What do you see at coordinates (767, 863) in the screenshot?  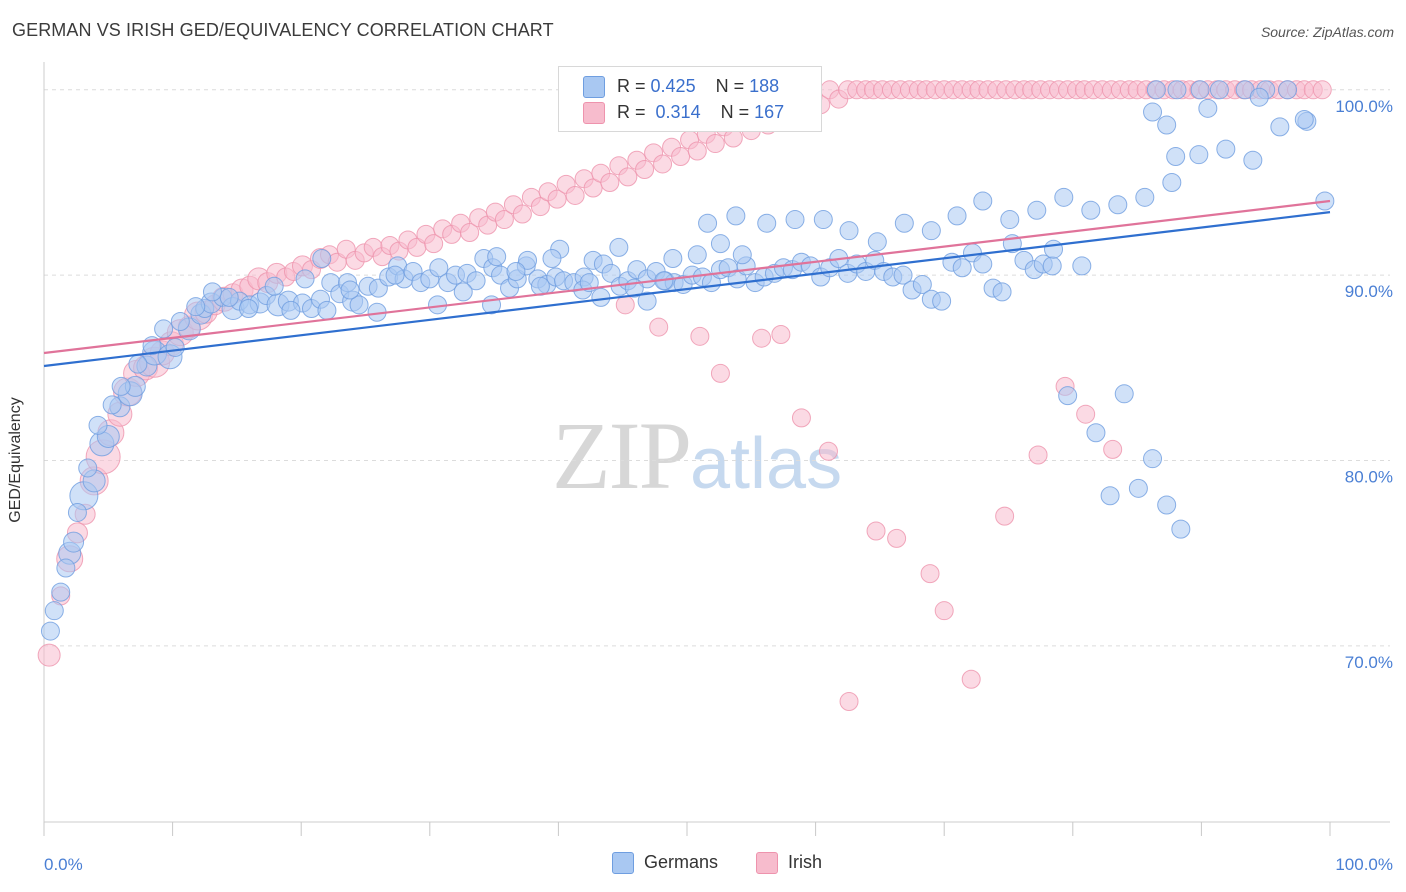 I see `irish-bottom-swatch` at bounding box center [767, 863].